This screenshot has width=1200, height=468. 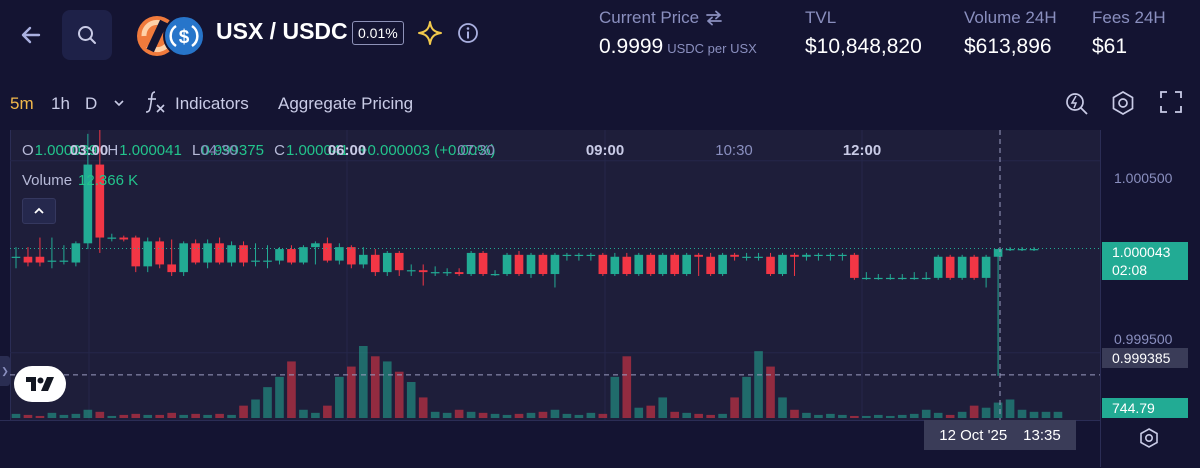 I want to click on back-arrow-icon, so click(x=31, y=35).